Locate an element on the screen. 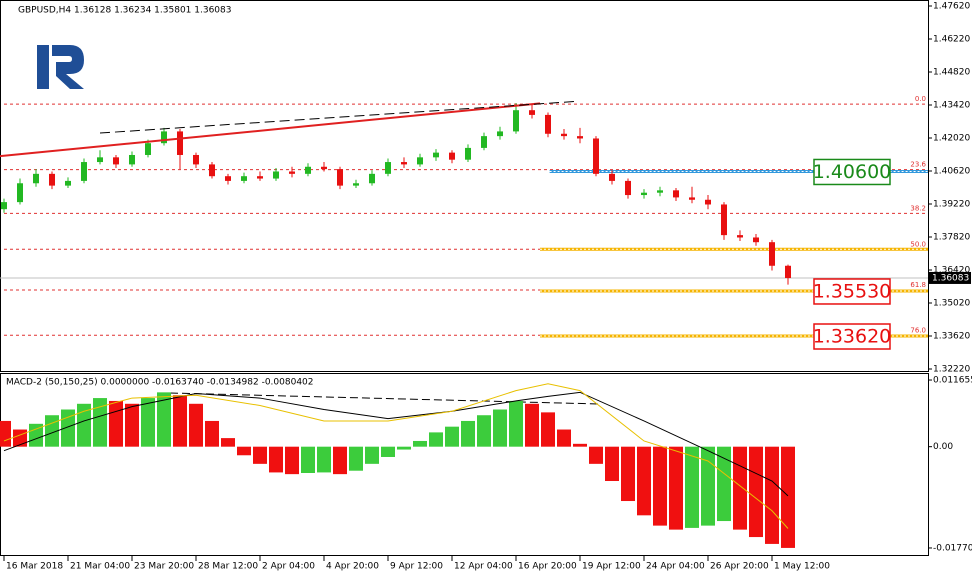  y-tick-label: 1.36420 is located at coordinates (951, 271).